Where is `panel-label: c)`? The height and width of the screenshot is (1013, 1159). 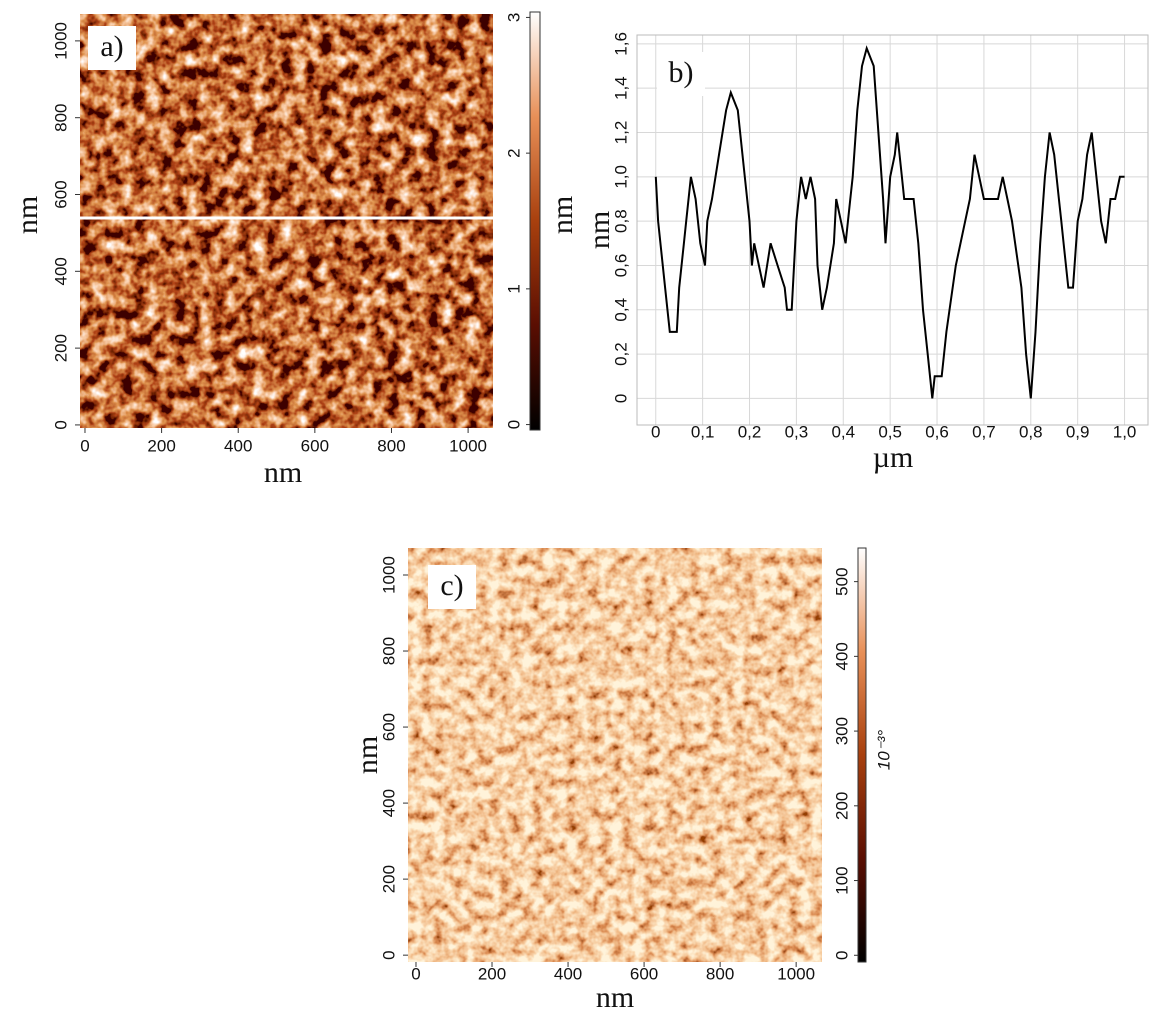
panel-label: c) is located at coordinates (451, 585).